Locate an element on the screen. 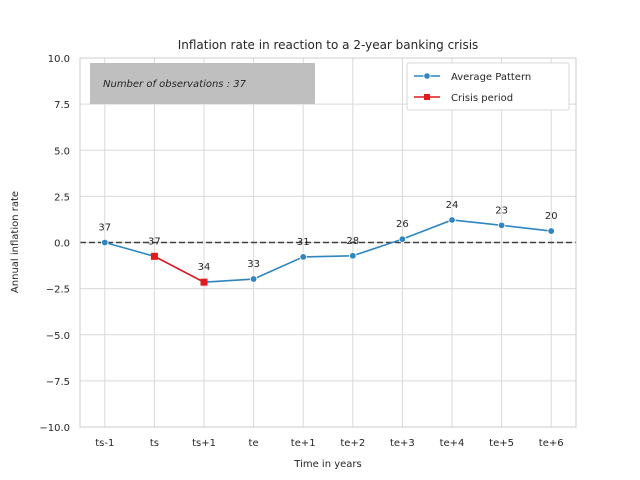 This screenshot has height=480, width=640. series-line-crisis-period is located at coordinates (179, 269).